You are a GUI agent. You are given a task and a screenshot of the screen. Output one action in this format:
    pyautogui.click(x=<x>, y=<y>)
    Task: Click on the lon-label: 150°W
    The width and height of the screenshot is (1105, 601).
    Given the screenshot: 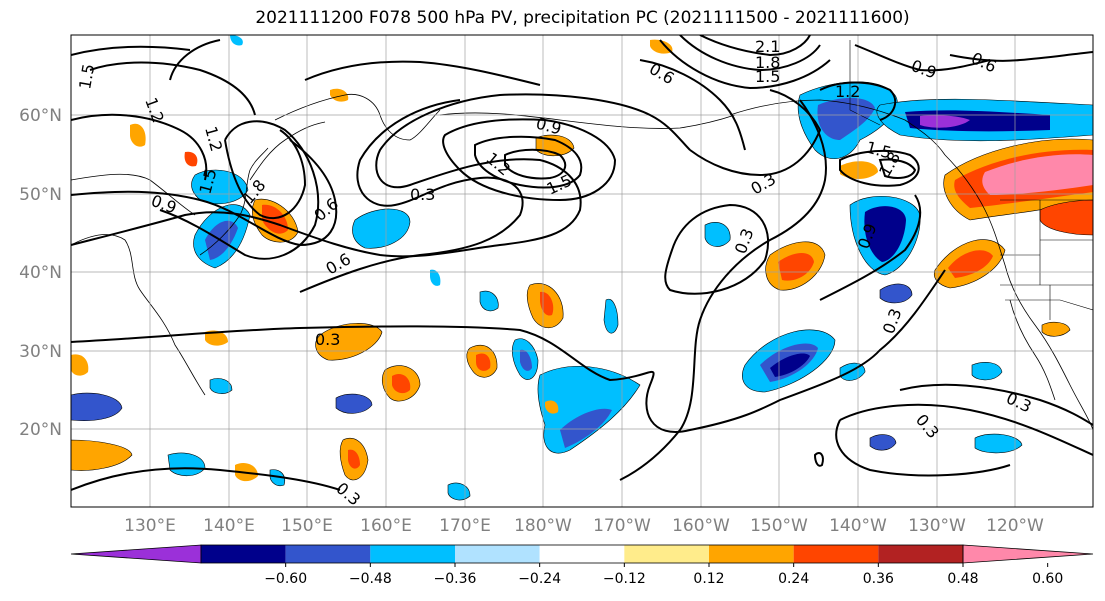 What is the action you would take?
    pyautogui.click(x=779, y=526)
    